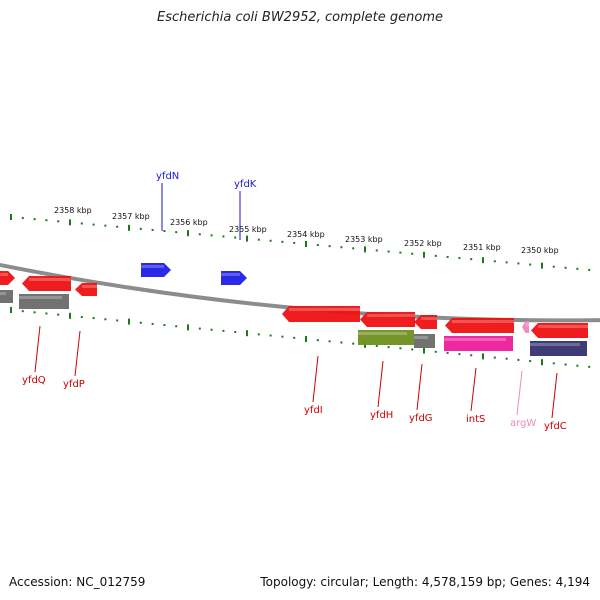 The width and height of the screenshot is (600, 600). I want to click on scale-label: 2350 kbp, so click(540, 250).